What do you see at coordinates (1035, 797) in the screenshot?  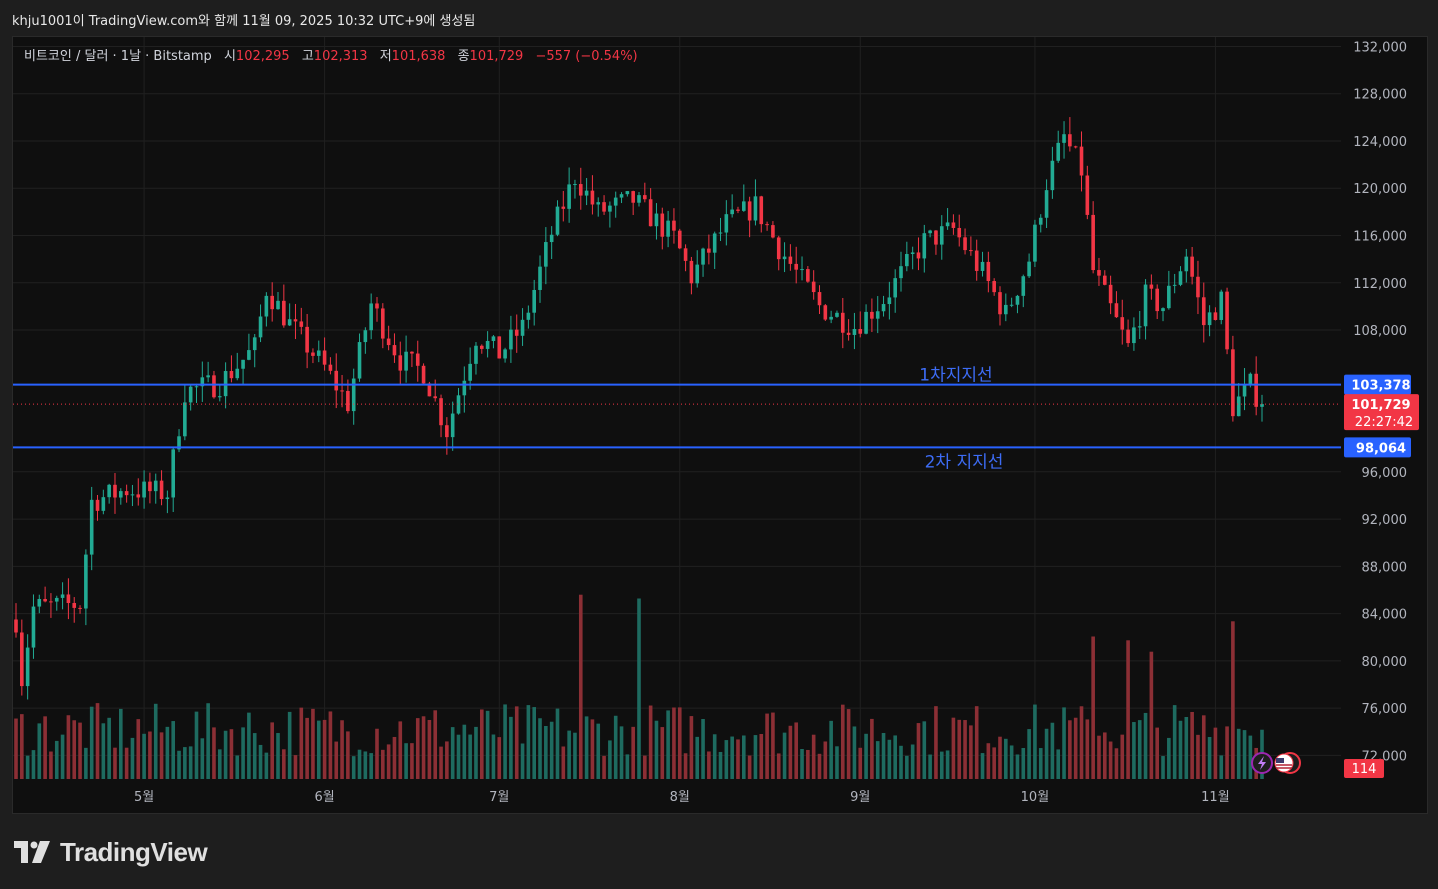 I see `x-tick-label: 10월` at bounding box center [1035, 797].